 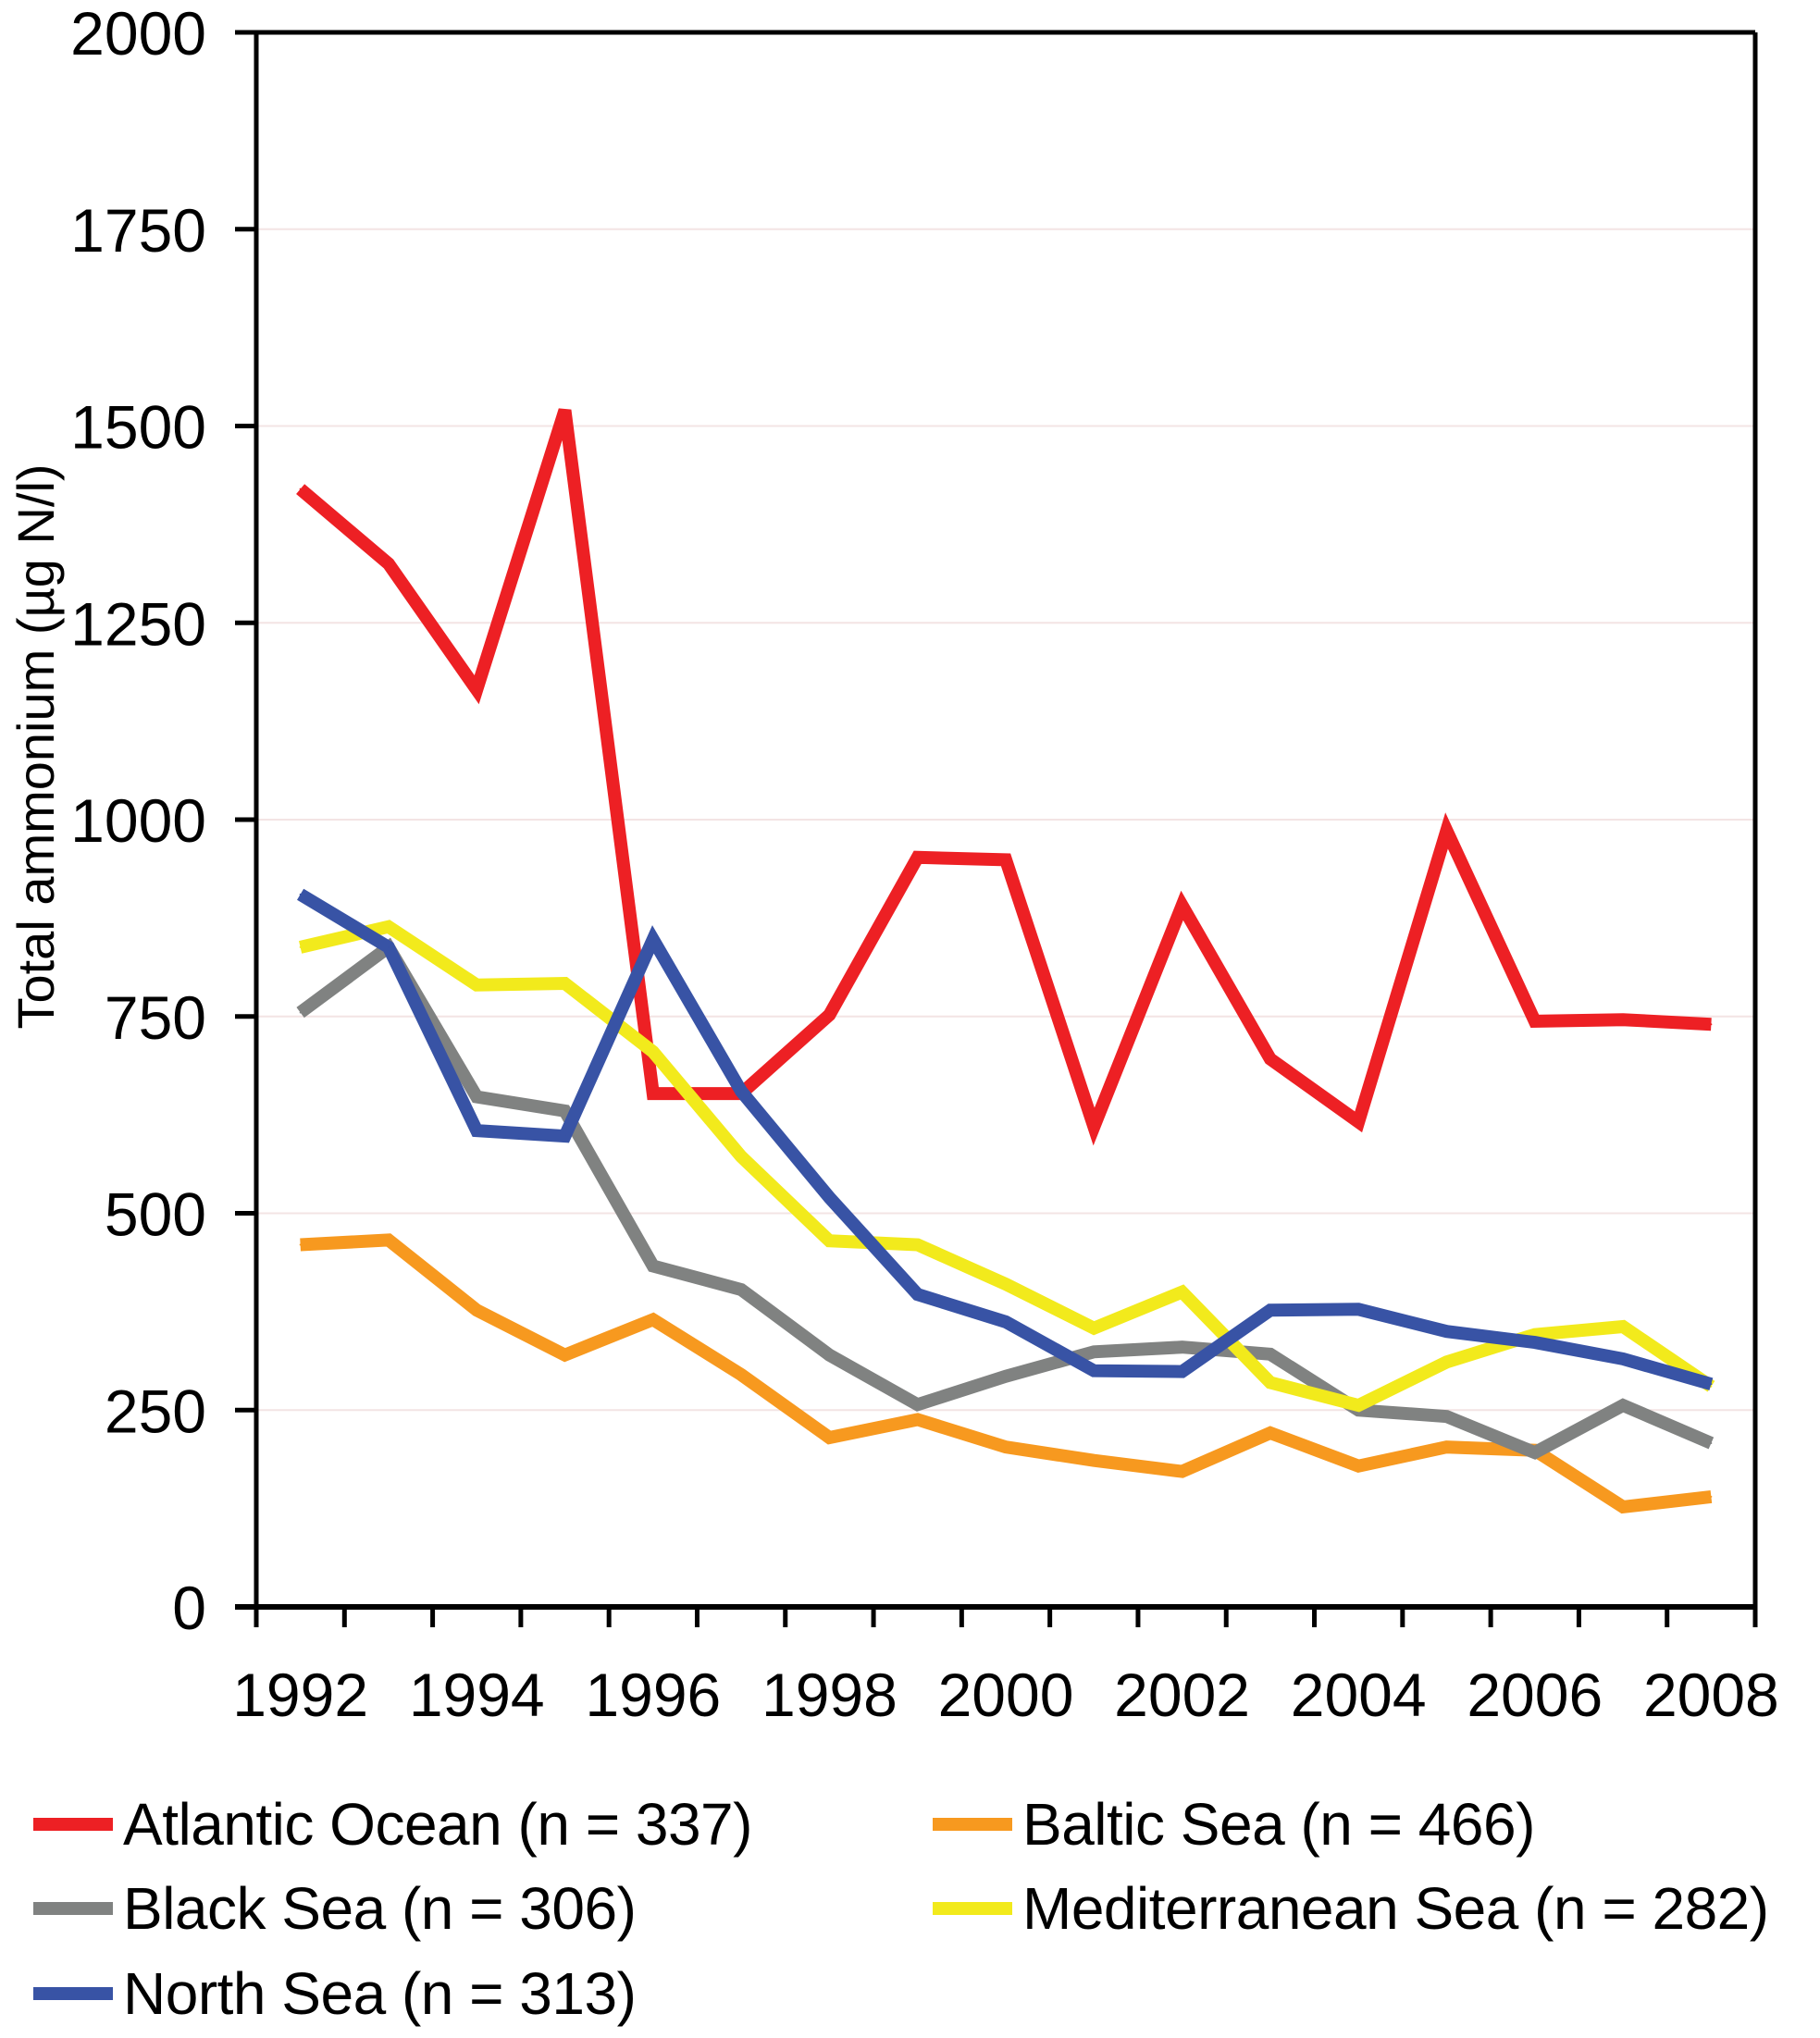 I want to click on legend-label: Mediterranean Sea (n = 282), so click(x=1395, y=1909).